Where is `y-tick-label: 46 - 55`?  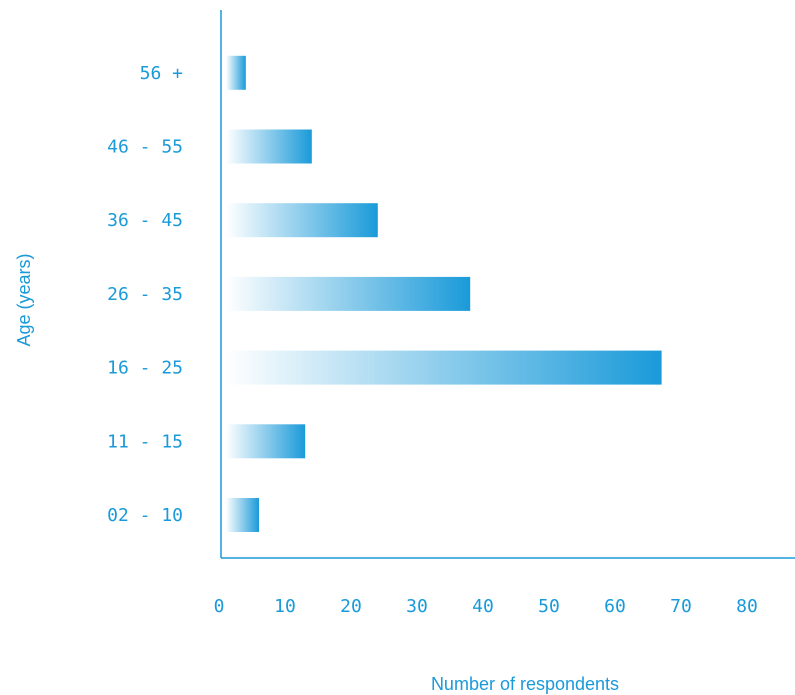 y-tick-label: 46 - 55 is located at coordinates (145, 147).